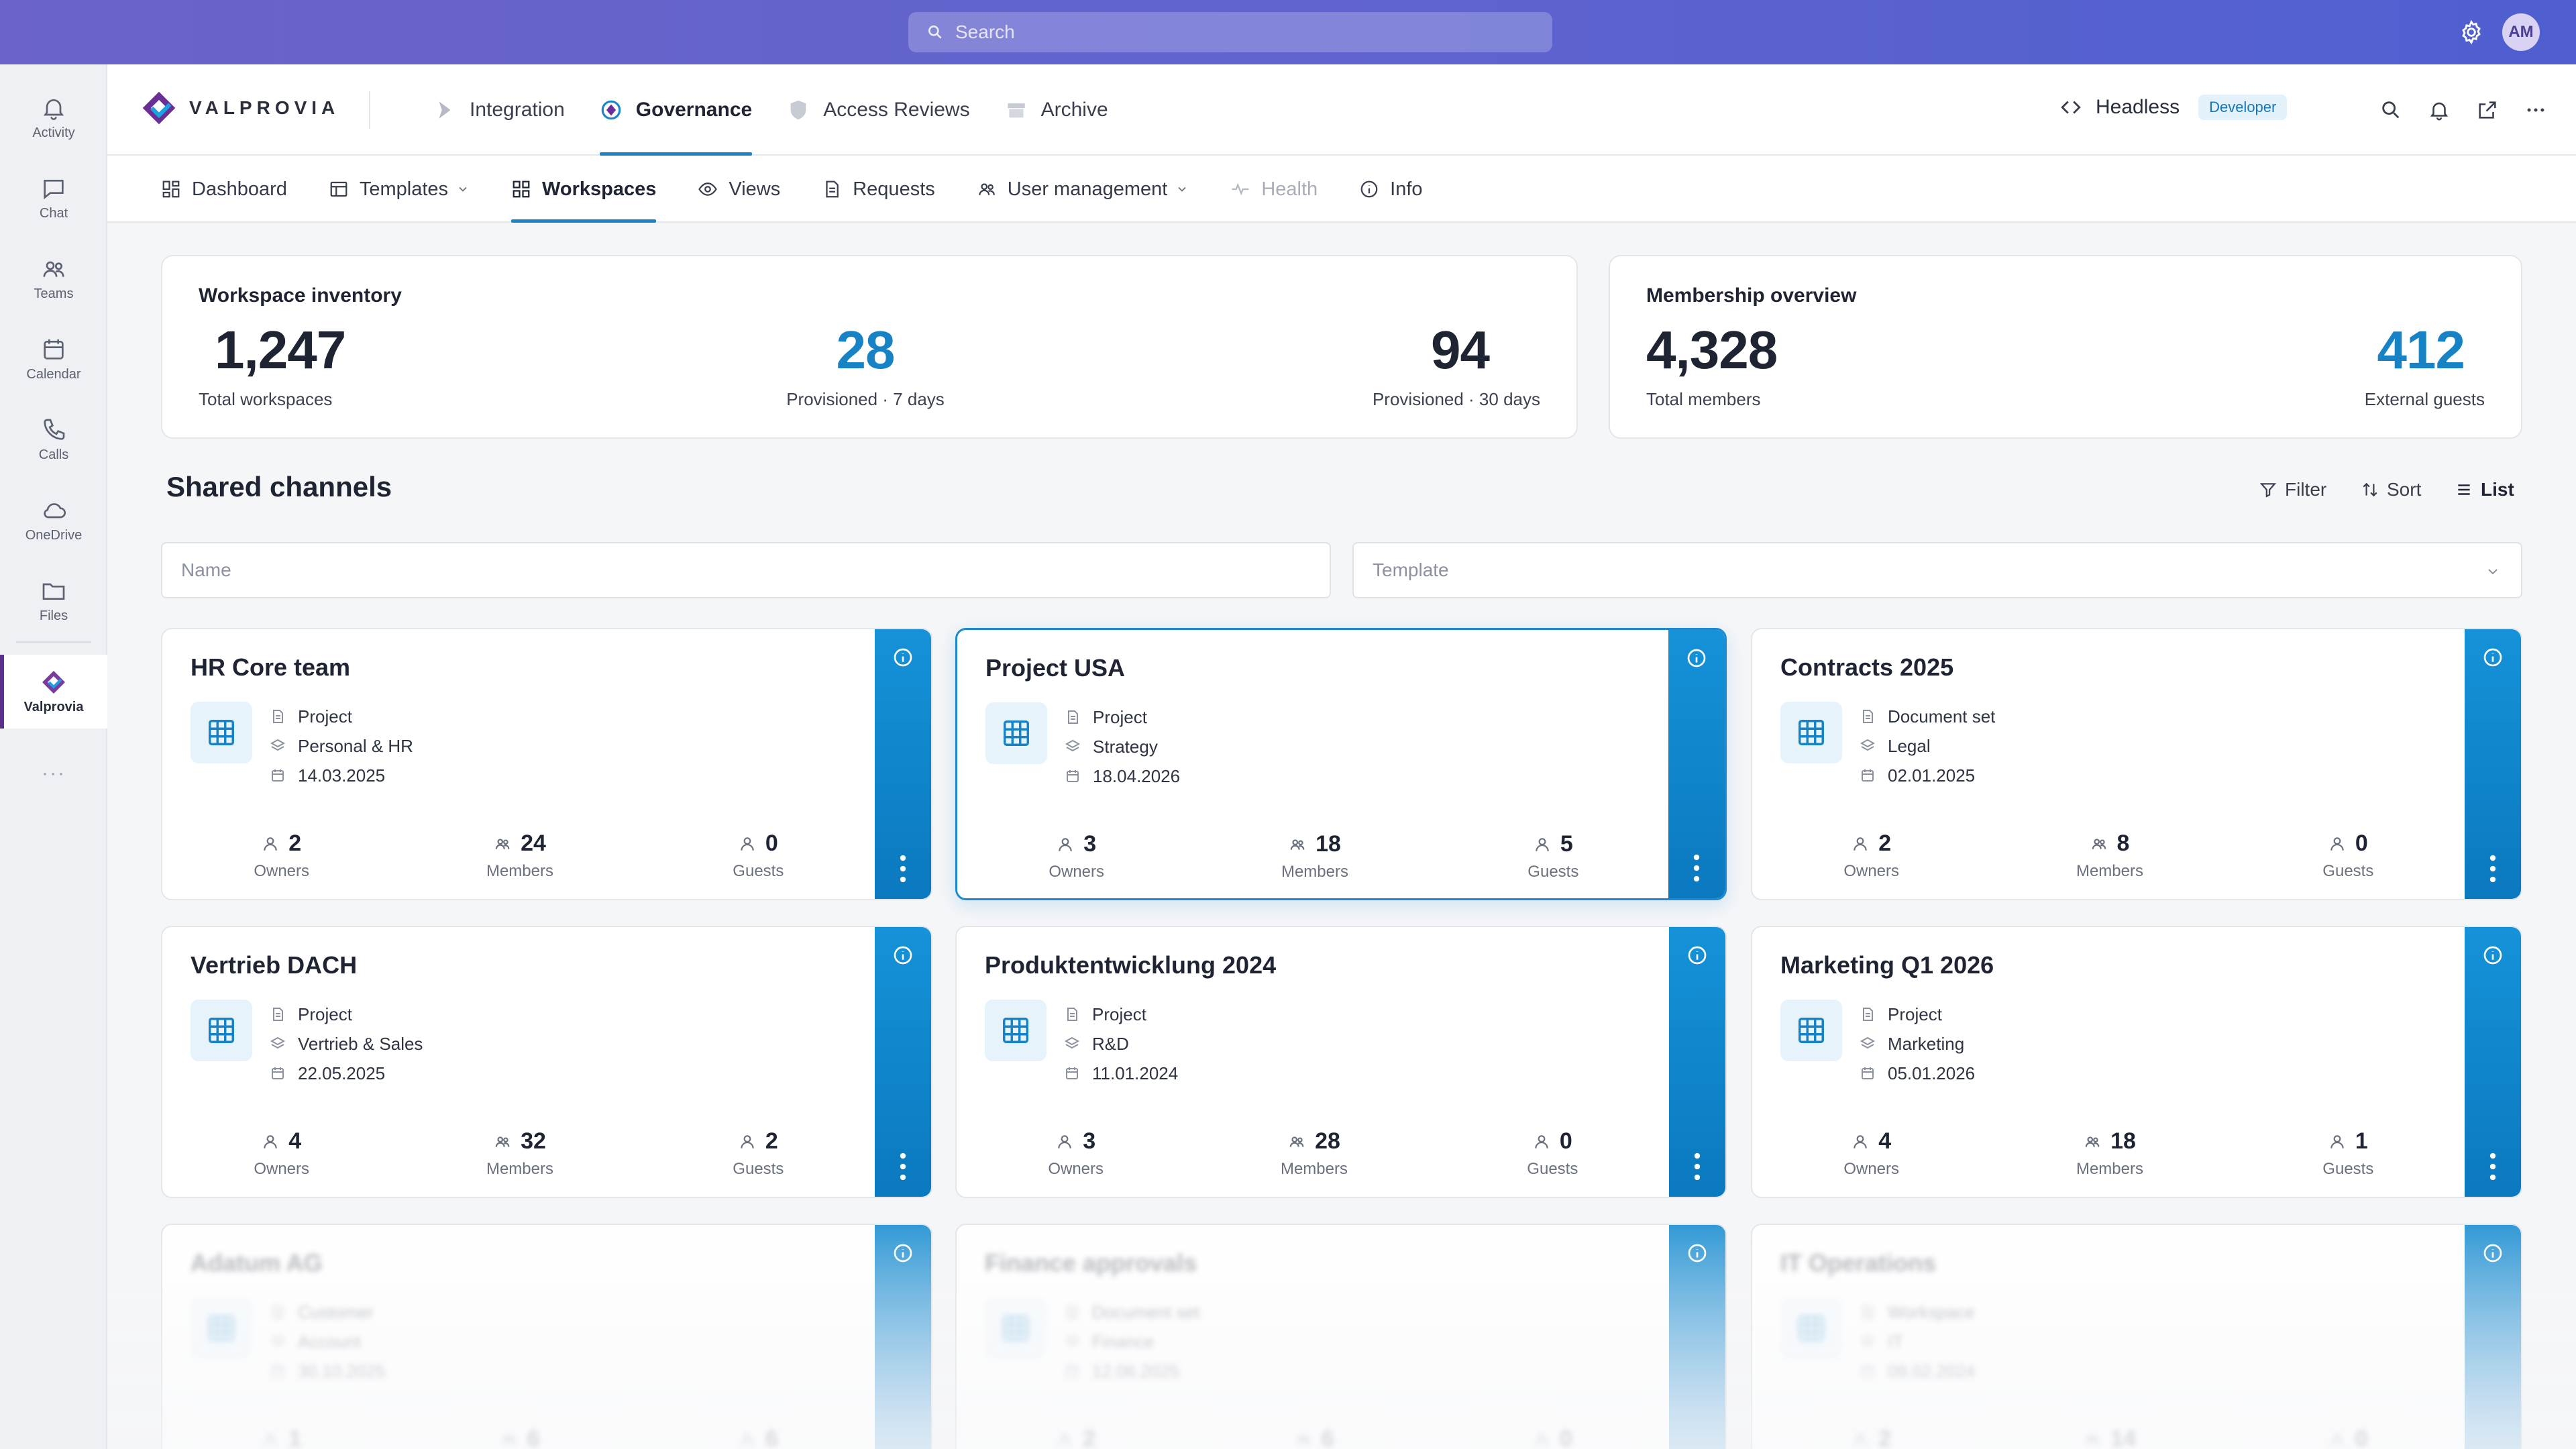 This screenshot has height=1449, width=2576. Describe the element at coordinates (896, 110) in the screenshot. I see `nav-label: Access Reviews` at that location.